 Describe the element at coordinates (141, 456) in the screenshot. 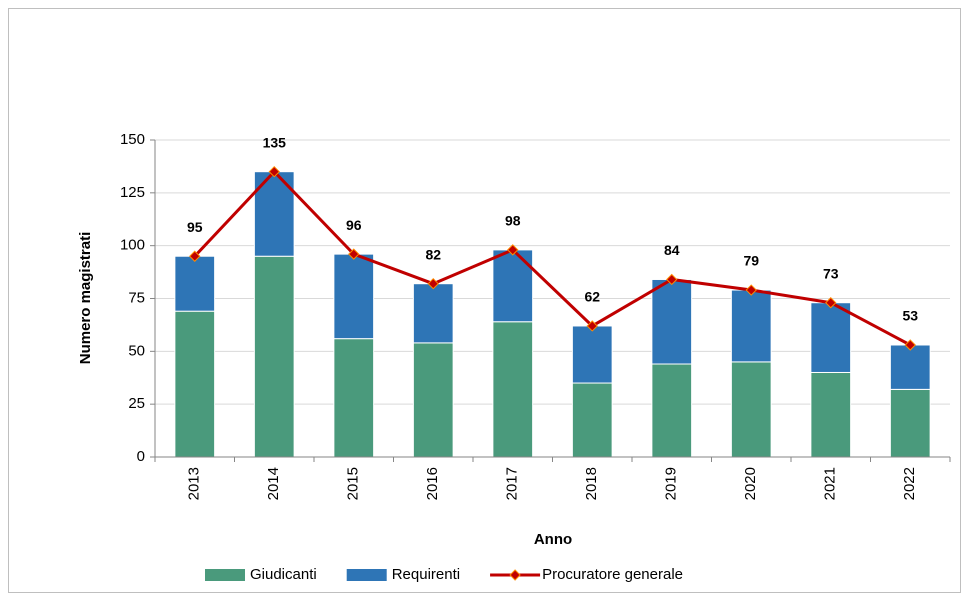

I see `y-tick-label: 0` at that location.